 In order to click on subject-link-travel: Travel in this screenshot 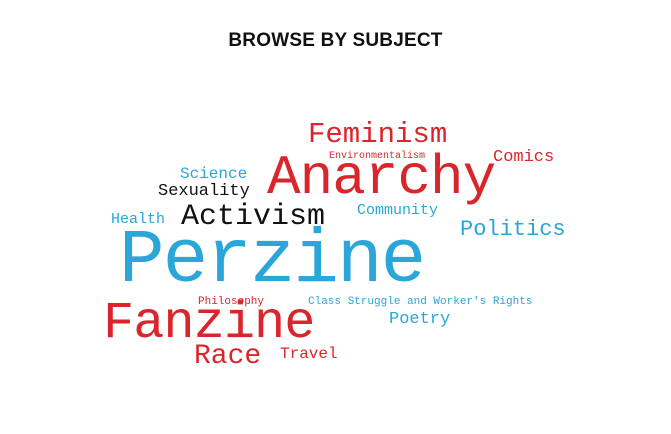, I will do `click(309, 354)`.